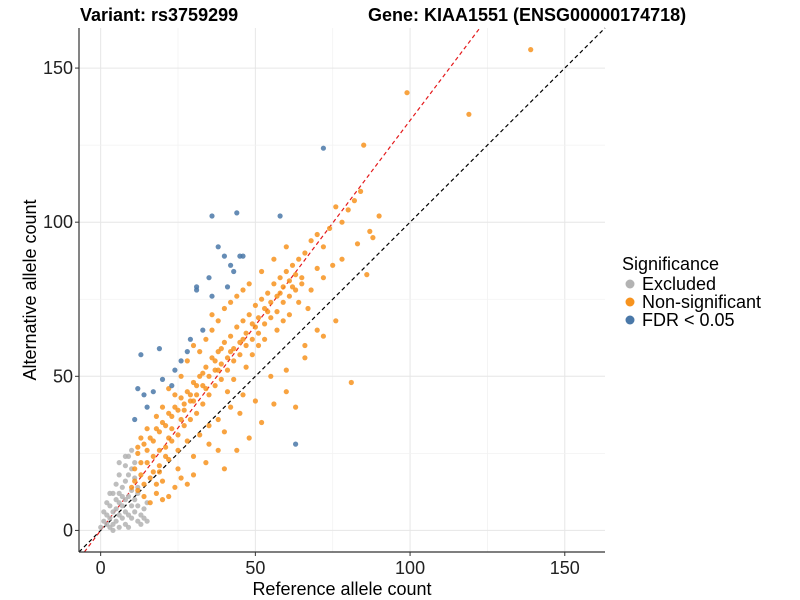 This screenshot has height=600, width=800. Describe the element at coordinates (68, 530) in the screenshot. I see `y-tick-label: 0` at that location.